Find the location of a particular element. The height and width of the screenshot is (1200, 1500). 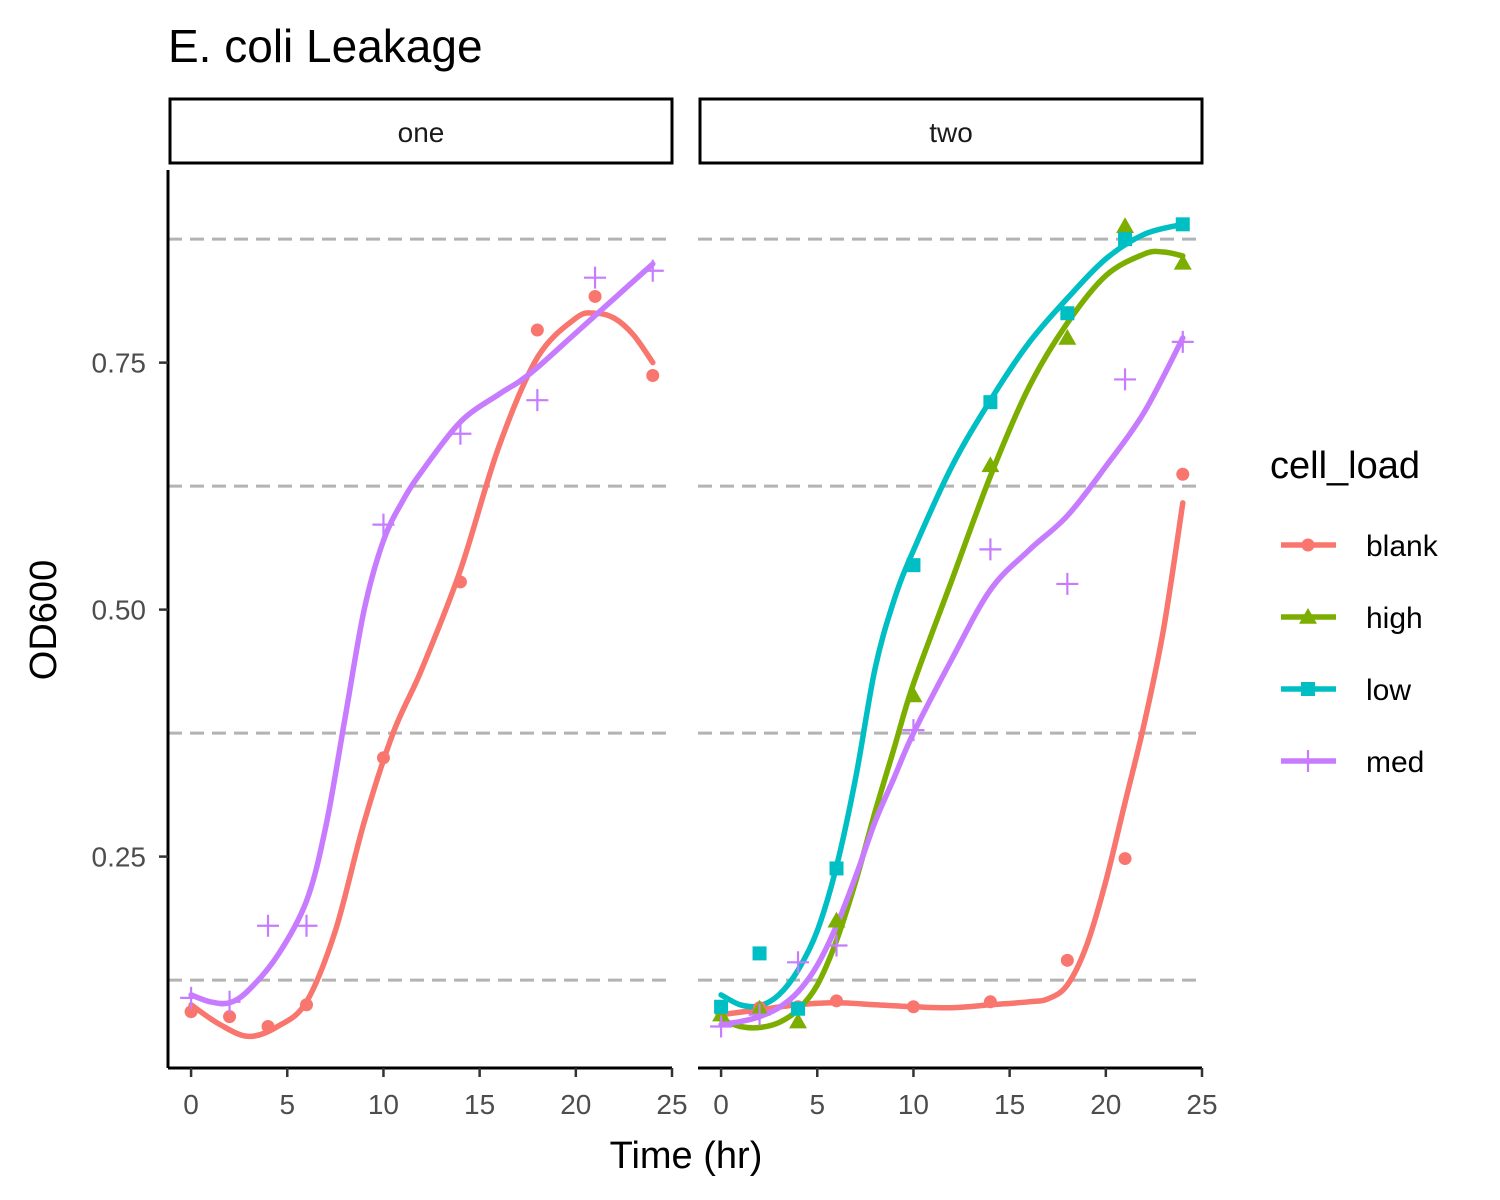

y-tick-label: 0.75 is located at coordinates (119, 363).